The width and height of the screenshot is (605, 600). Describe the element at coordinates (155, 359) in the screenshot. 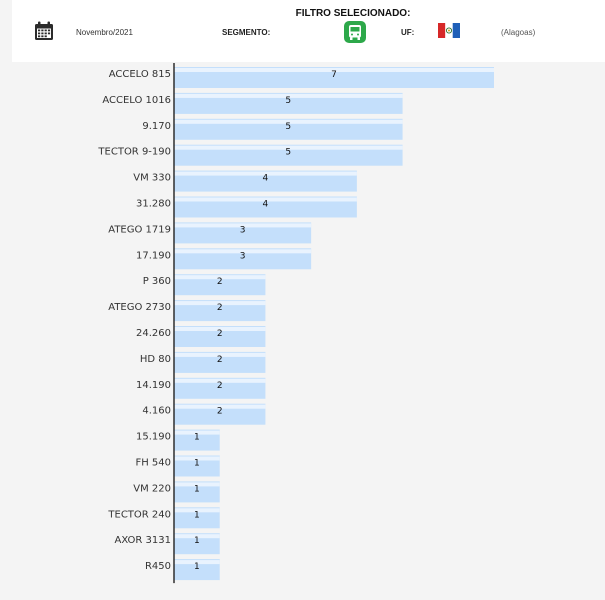

I see `category-label: HD 80` at that location.